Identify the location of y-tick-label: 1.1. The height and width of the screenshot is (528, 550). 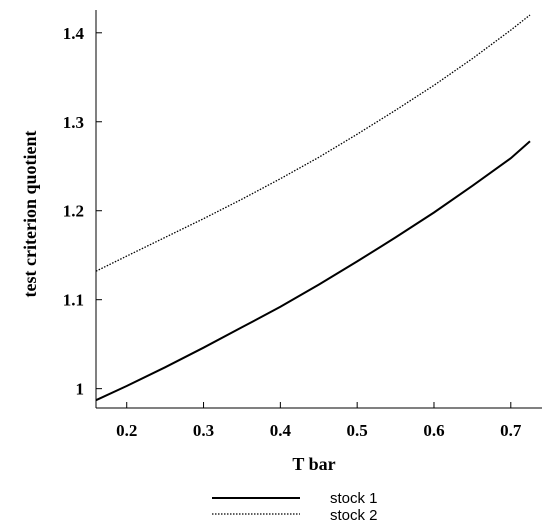
(73, 300).